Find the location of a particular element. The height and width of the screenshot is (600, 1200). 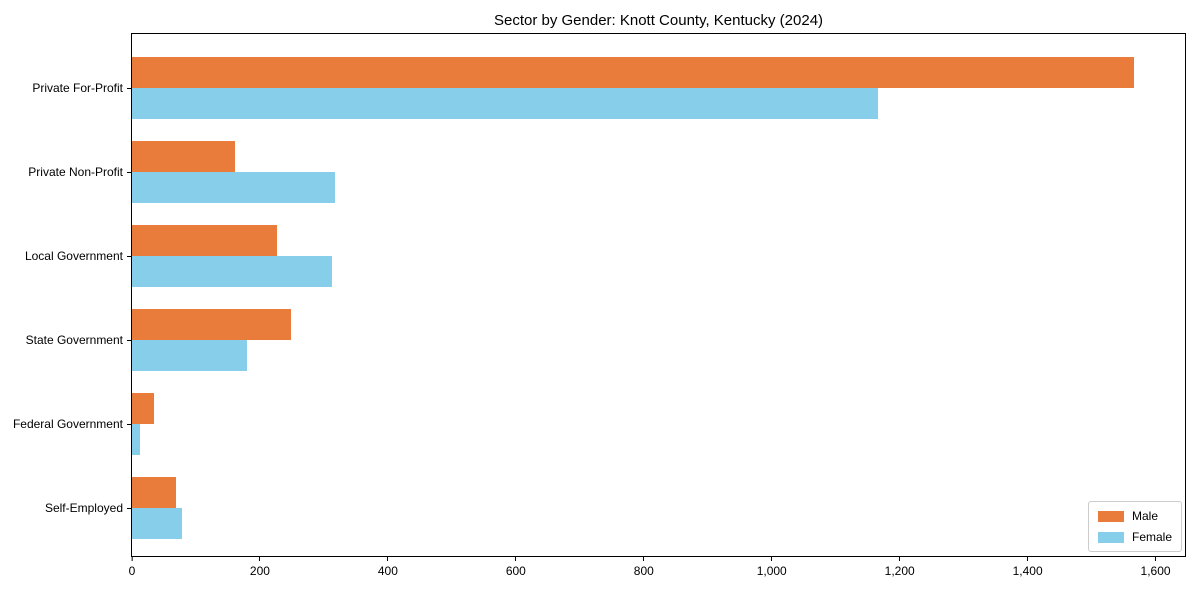

x-tick: 1,600 is located at coordinates (1156, 567).